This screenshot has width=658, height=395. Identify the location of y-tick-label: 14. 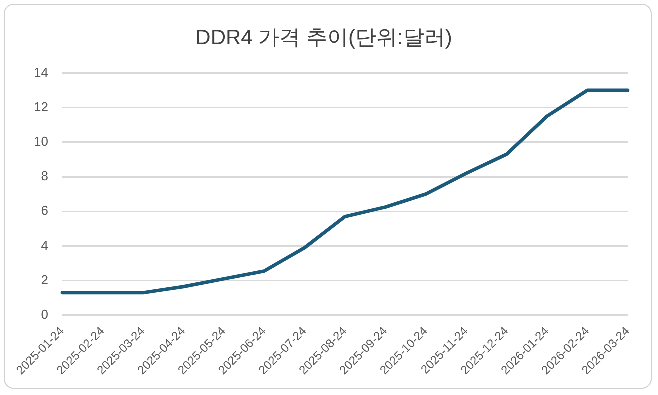
(41, 72).